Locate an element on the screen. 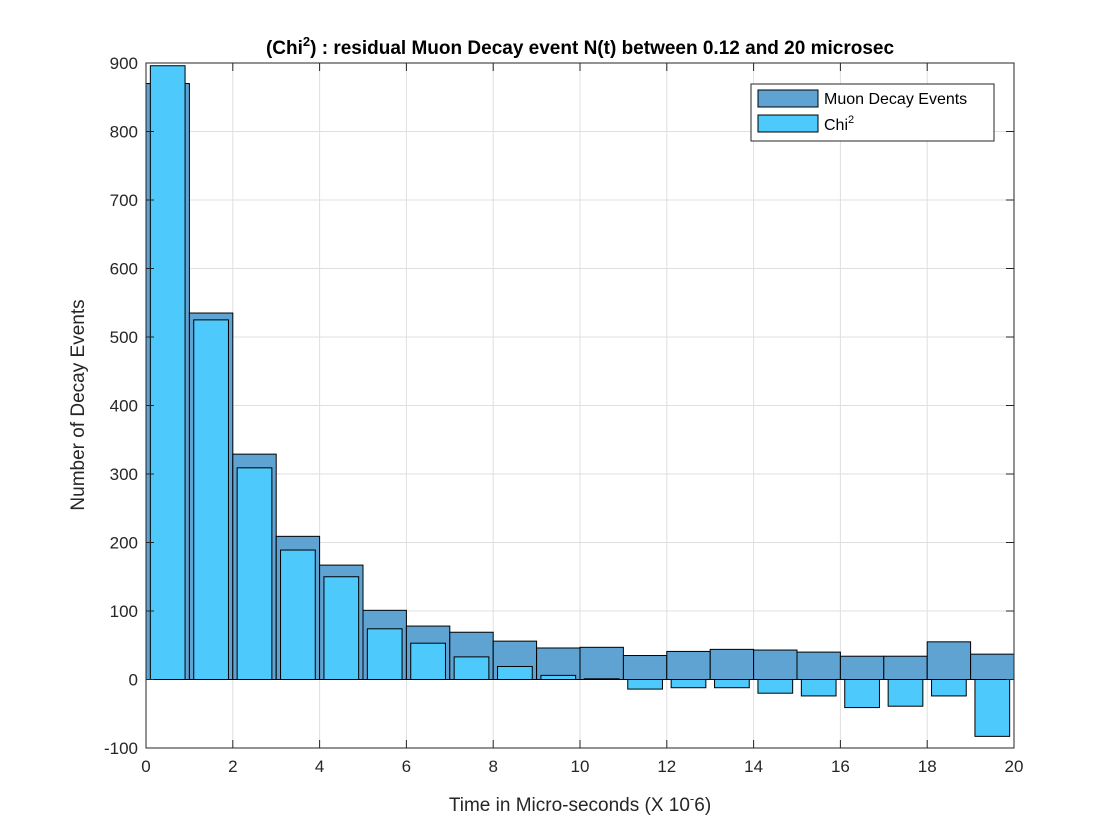 The image size is (1120, 840). x-tick-label: 10 is located at coordinates (580, 766).